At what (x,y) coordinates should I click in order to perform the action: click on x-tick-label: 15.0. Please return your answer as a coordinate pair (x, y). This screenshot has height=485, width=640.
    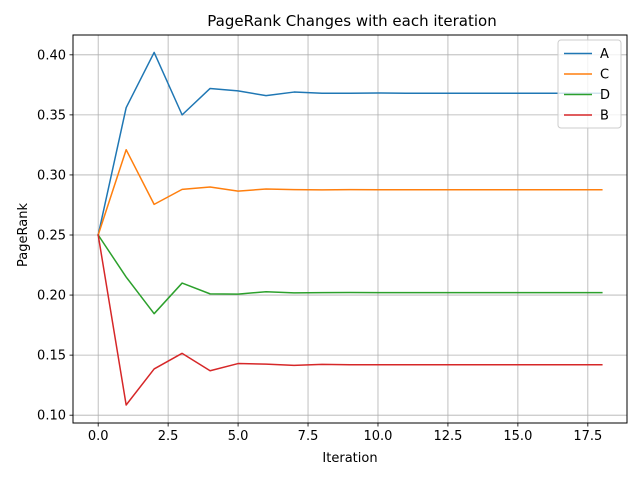
    Looking at the image, I should click on (517, 436).